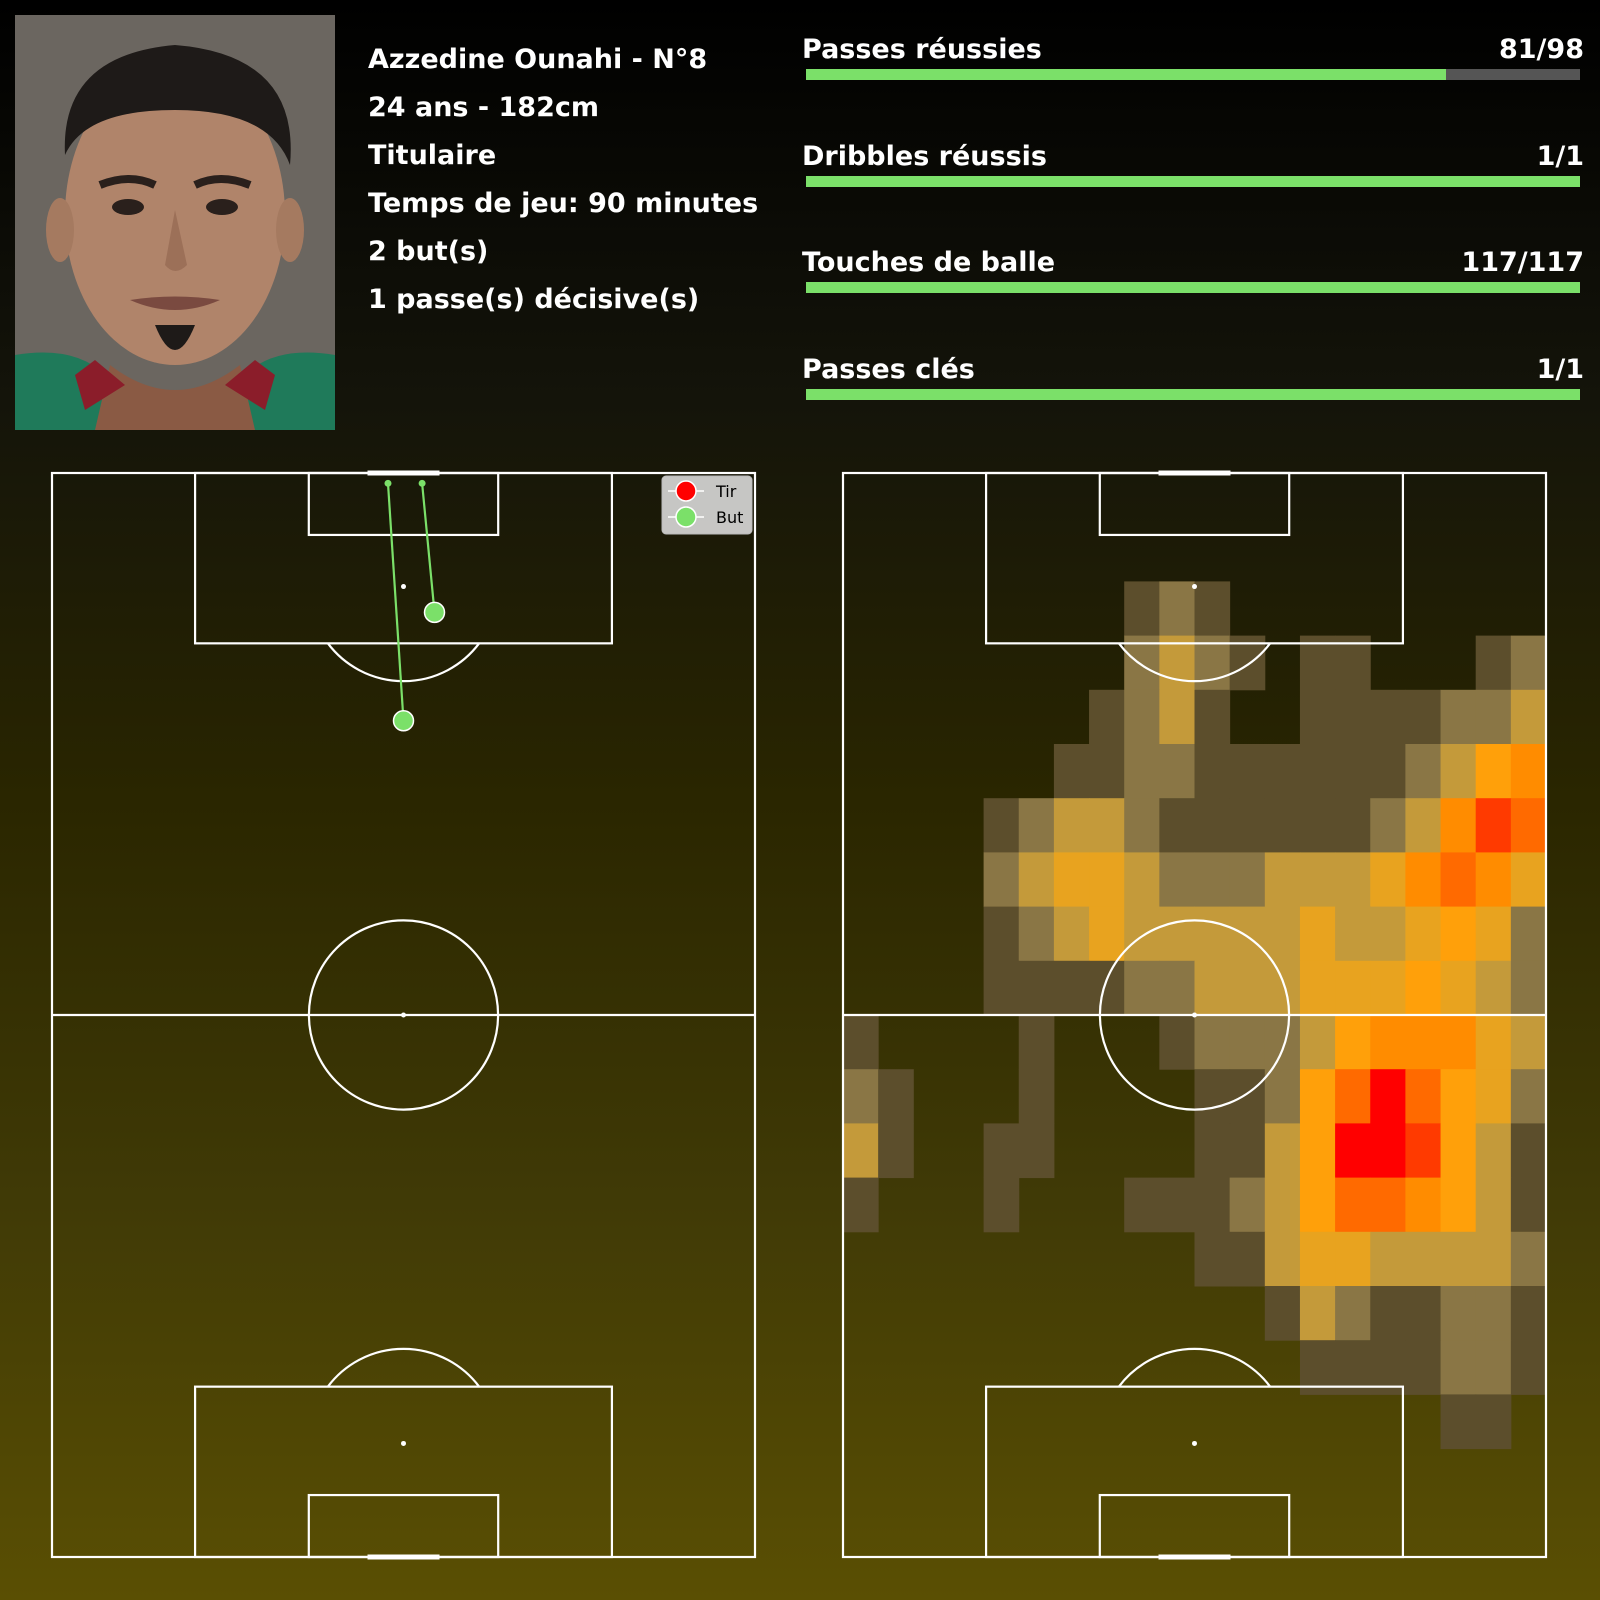 The image size is (1600, 1600). Describe the element at coordinates (686, 491) in the screenshot. I see `legend-marker-tir` at that location.